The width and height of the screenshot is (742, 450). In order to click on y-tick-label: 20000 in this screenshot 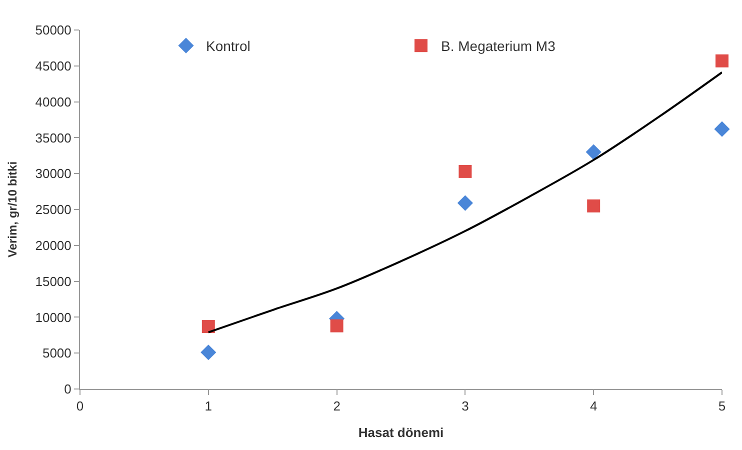, I will do `click(53, 245)`.